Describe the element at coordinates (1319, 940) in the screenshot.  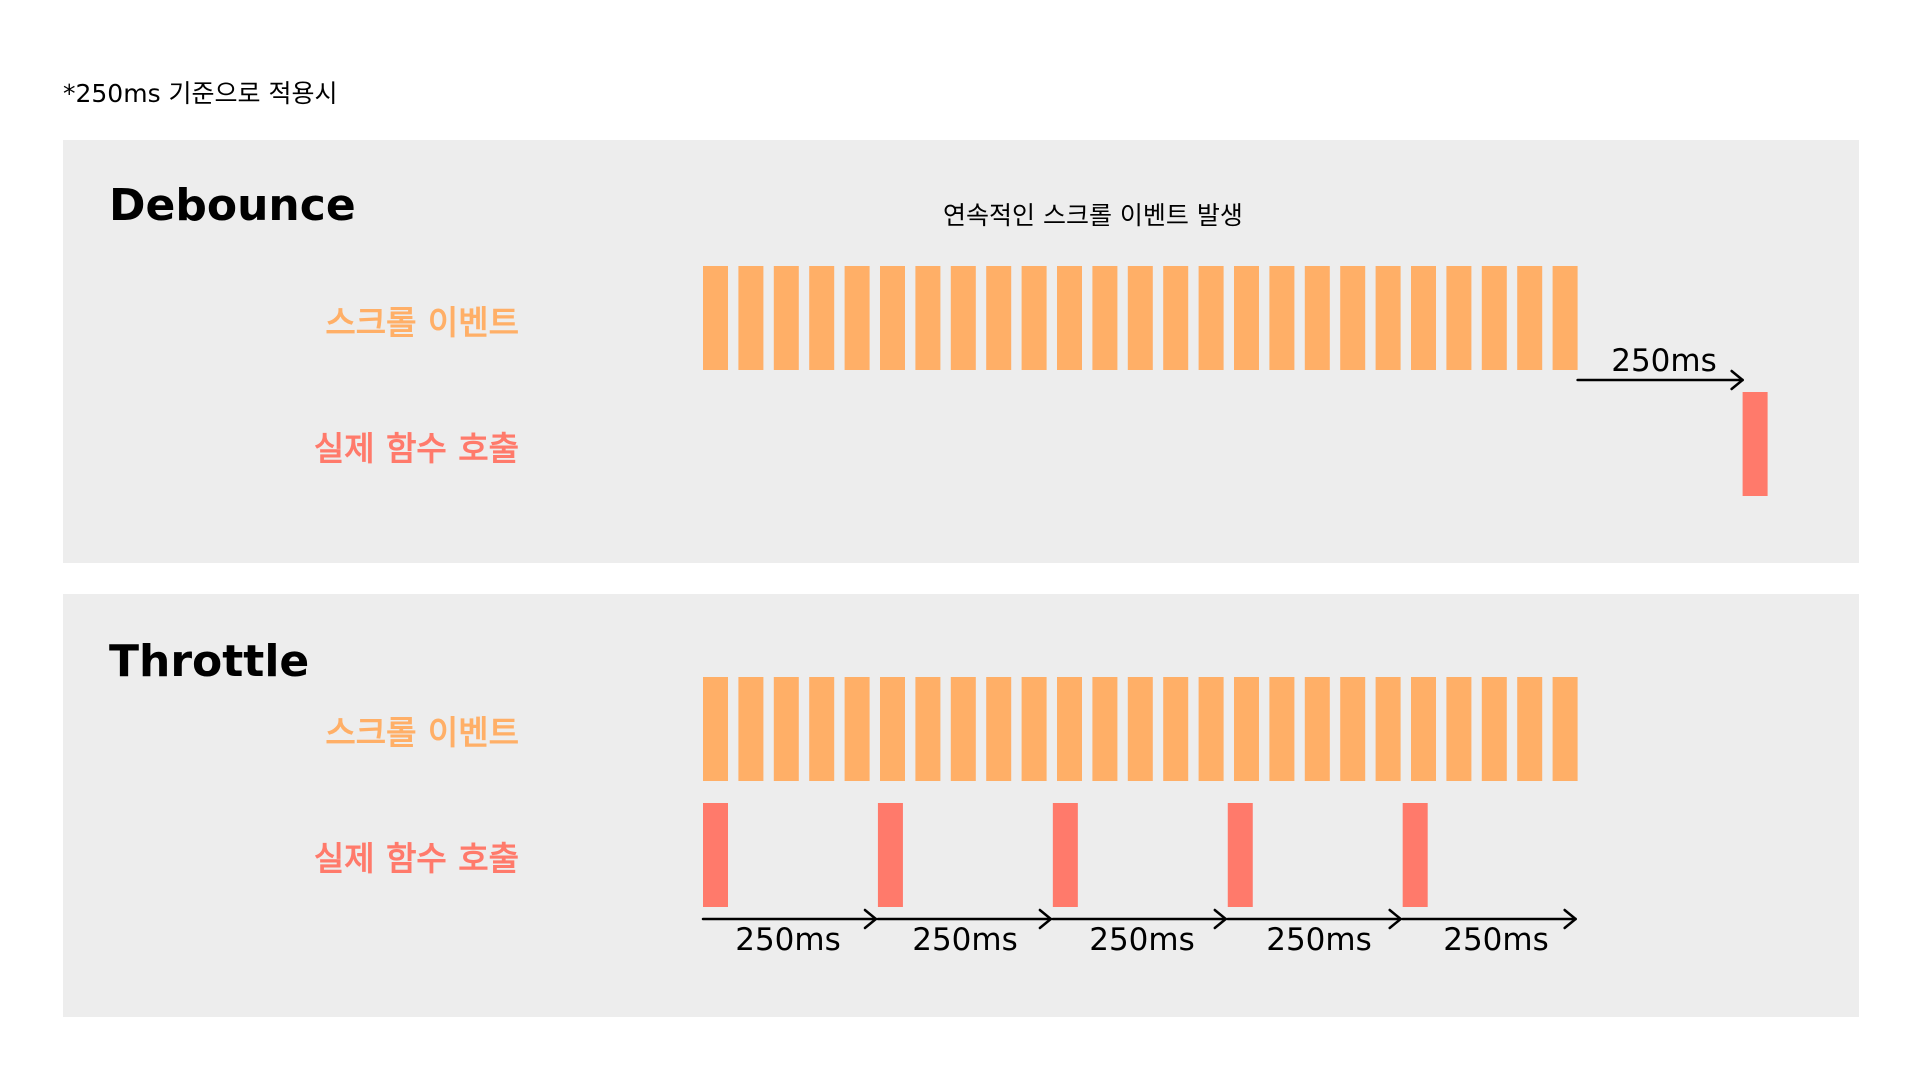
I see `throttle-interval-label-4: 250ms` at that location.